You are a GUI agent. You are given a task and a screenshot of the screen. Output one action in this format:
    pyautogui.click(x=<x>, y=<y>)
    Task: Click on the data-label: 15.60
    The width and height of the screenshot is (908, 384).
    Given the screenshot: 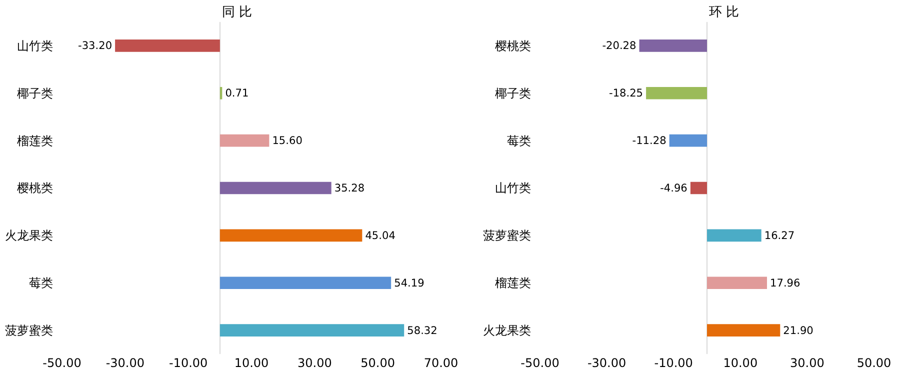 What is the action you would take?
    pyautogui.click(x=287, y=141)
    